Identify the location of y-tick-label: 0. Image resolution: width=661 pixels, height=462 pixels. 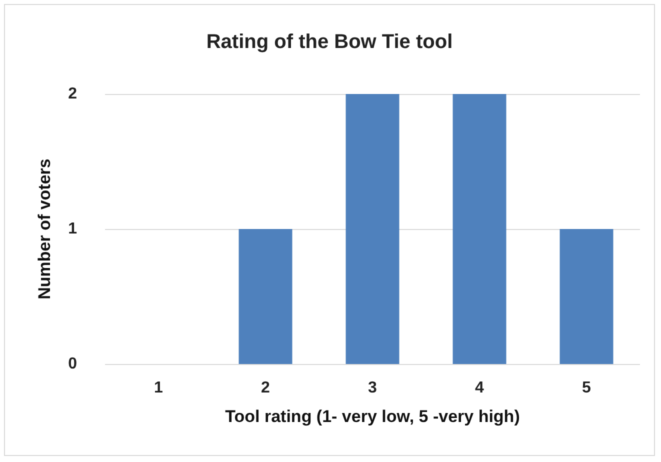
(73, 364).